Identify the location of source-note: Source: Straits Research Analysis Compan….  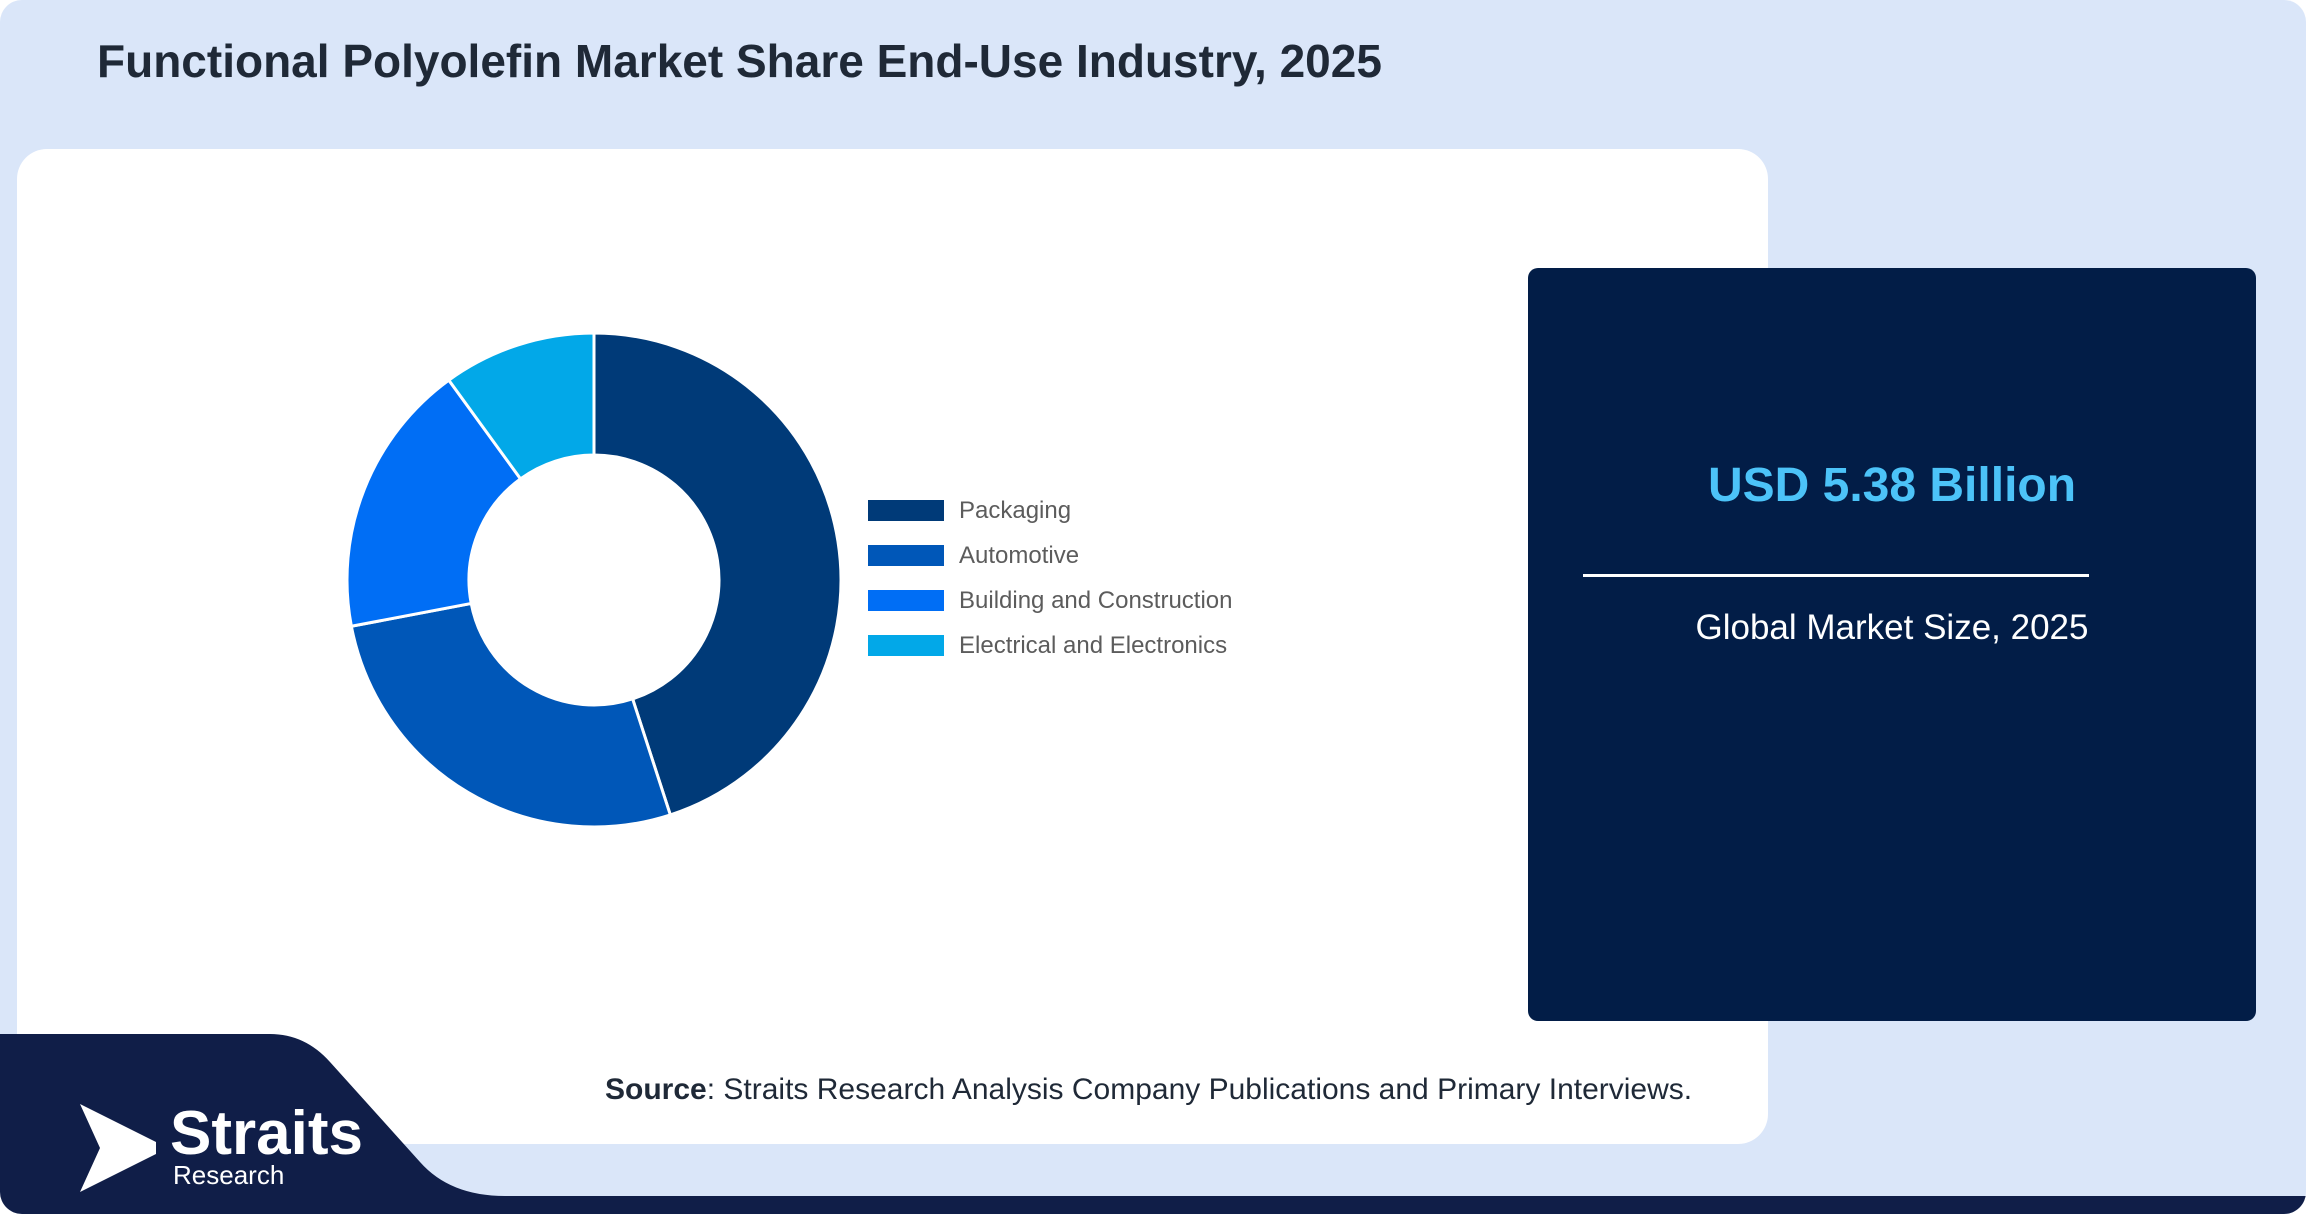
(1148, 1090).